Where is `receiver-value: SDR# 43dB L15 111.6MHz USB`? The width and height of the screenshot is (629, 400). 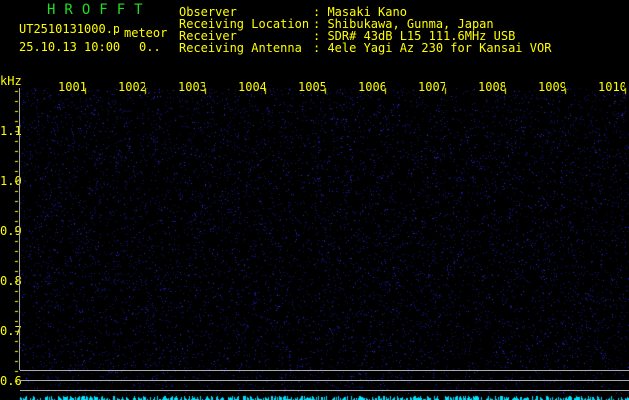 receiver-value: SDR# 43dB L15 111.6MHz USB is located at coordinates (421, 36).